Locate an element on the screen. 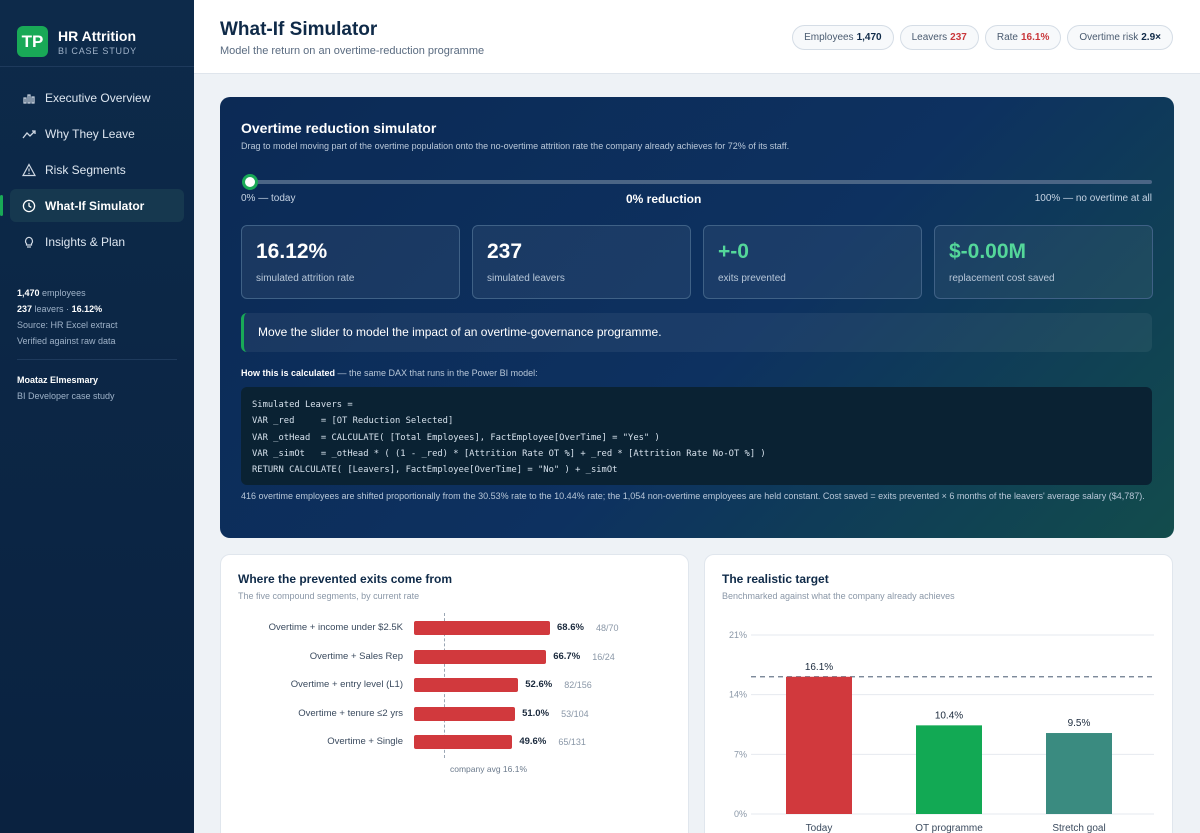 Image resolution: width=1200 pixels, height=833 pixels. author-role: BI Developer case study is located at coordinates (66, 396).